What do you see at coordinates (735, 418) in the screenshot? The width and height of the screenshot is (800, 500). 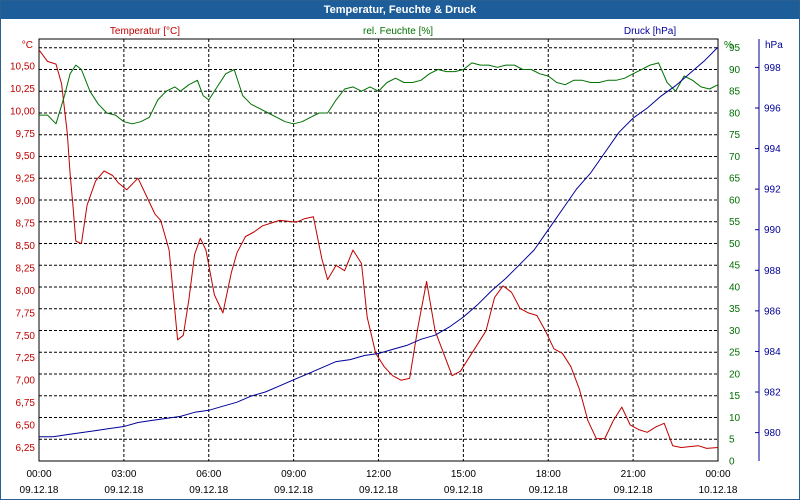 I see `humidity-tick-label: 10` at bounding box center [735, 418].